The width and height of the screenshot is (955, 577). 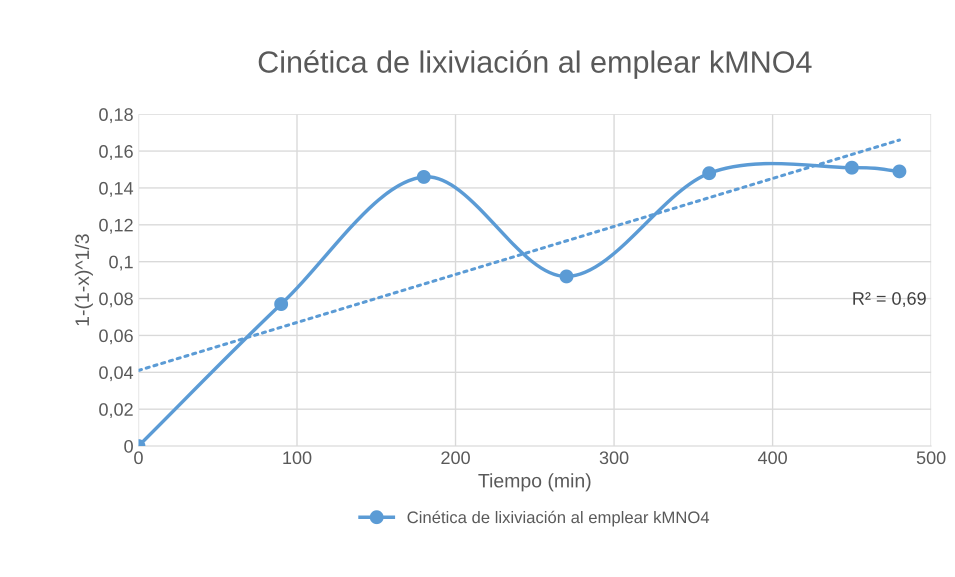 What do you see at coordinates (116, 336) in the screenshot?
I see `y-tick-label: 0,06` at bounding box center [116, 336].